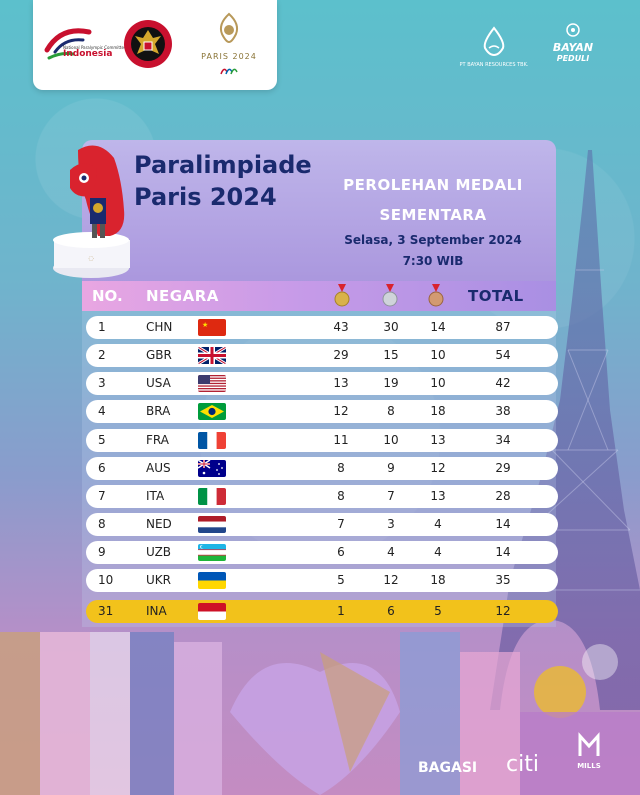  Describe the element at coordinates (182, 296) in the screenshot. I see `header-country: NEGARA` at that location.